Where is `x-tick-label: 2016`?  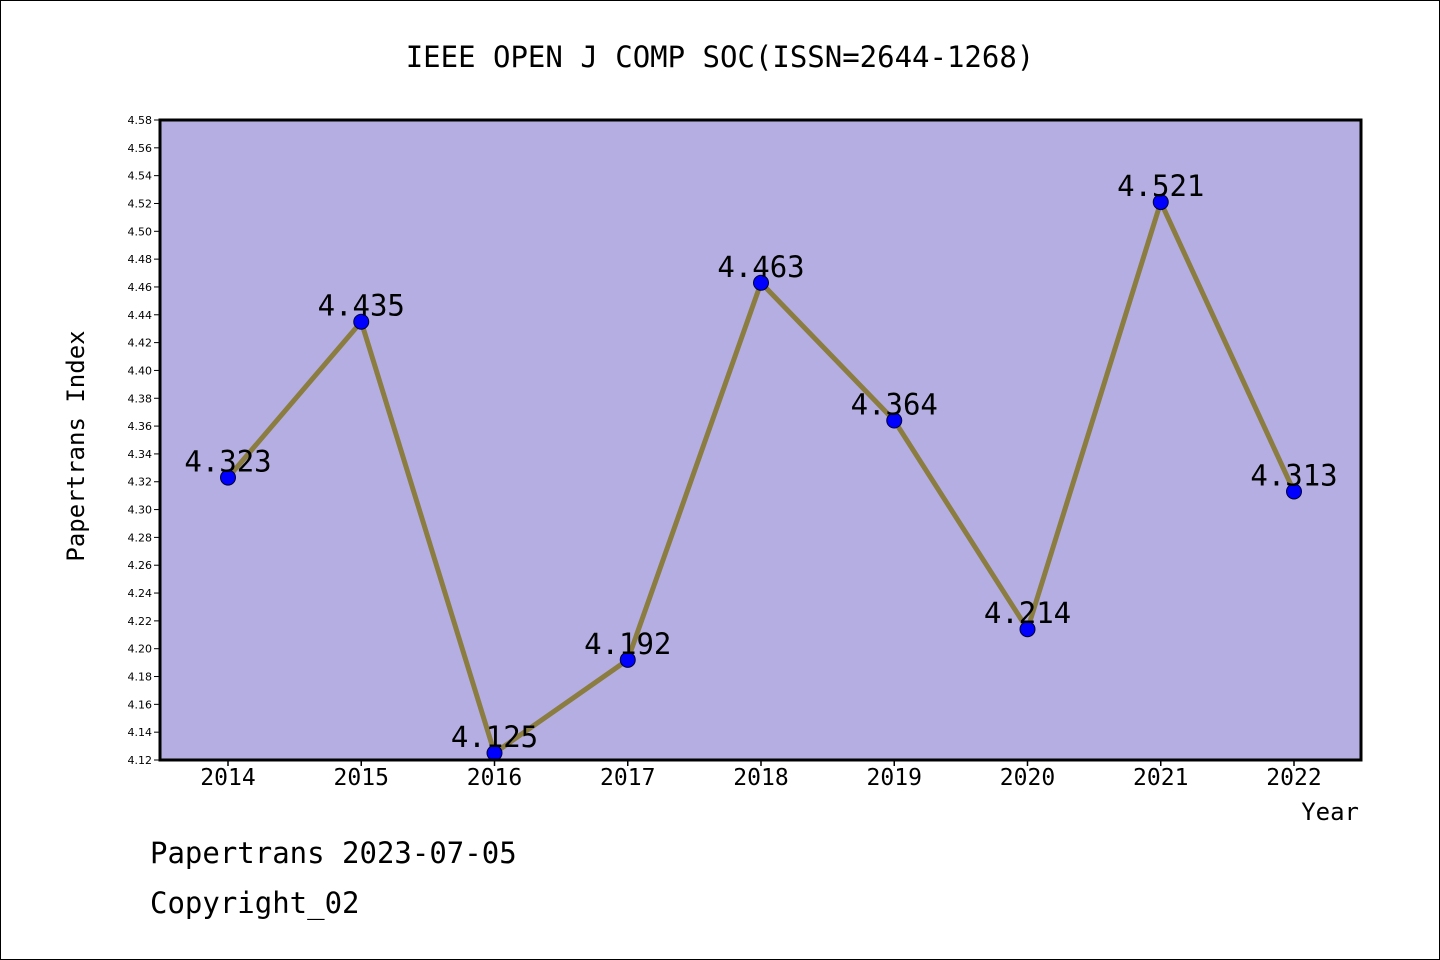 x-tick-label: 2016 is located at coordinates (494, 778).